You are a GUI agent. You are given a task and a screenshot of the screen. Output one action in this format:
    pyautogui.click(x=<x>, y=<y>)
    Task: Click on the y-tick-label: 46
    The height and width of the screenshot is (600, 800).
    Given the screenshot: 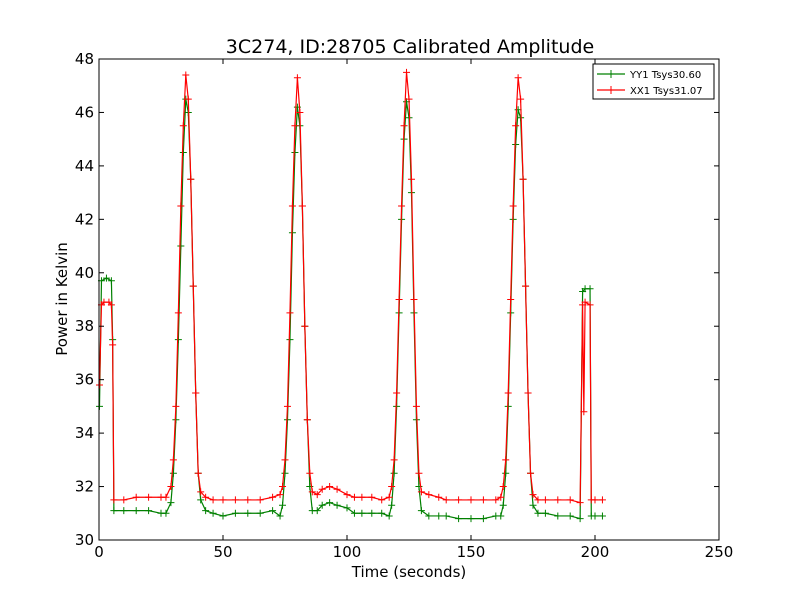 What is the action you would take?
    pyautogui.click(x=84, y=112)
    